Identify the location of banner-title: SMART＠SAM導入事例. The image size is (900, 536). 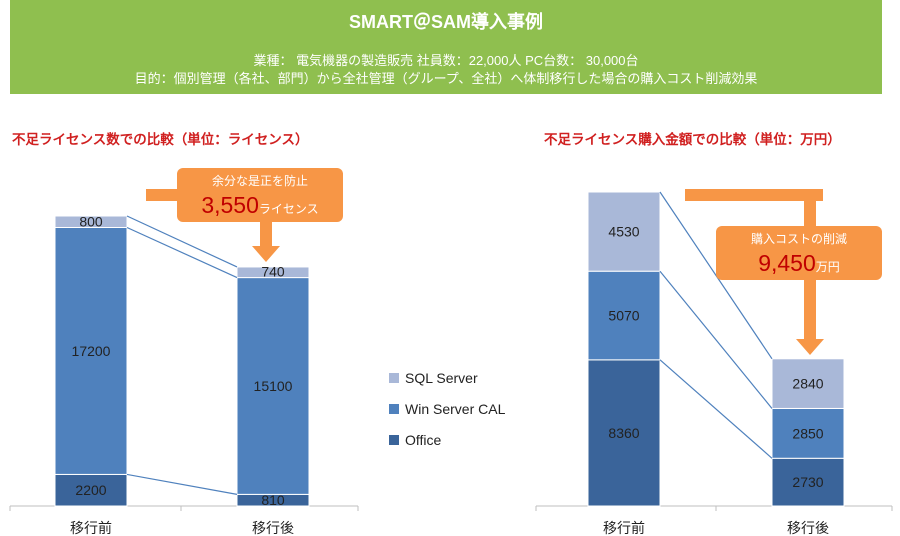
(446, 22).